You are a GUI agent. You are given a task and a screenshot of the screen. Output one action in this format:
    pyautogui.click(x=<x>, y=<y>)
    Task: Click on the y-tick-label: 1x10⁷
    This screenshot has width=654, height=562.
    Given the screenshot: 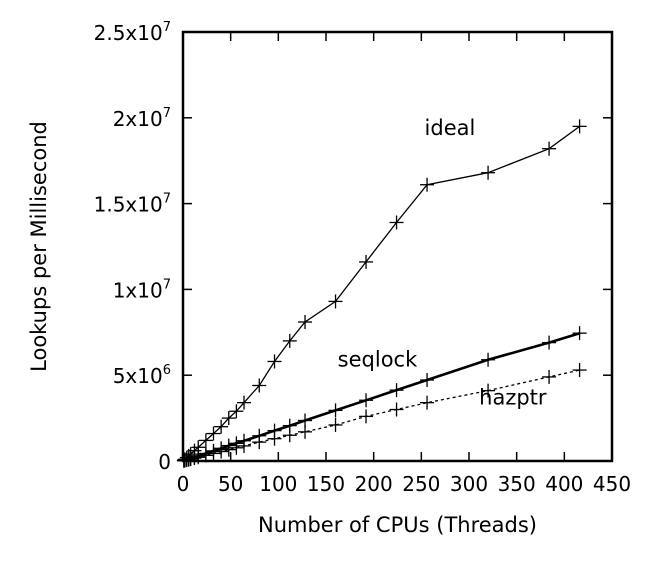 What is the action you would take?
    pyautogui.click(x=142, y=289)
    